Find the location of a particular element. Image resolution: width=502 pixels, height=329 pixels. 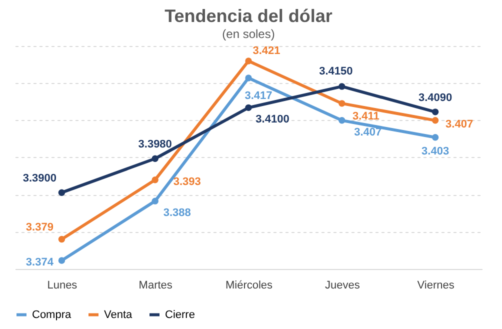

data-label: 3.4150 is located at coordinates (336, 71).